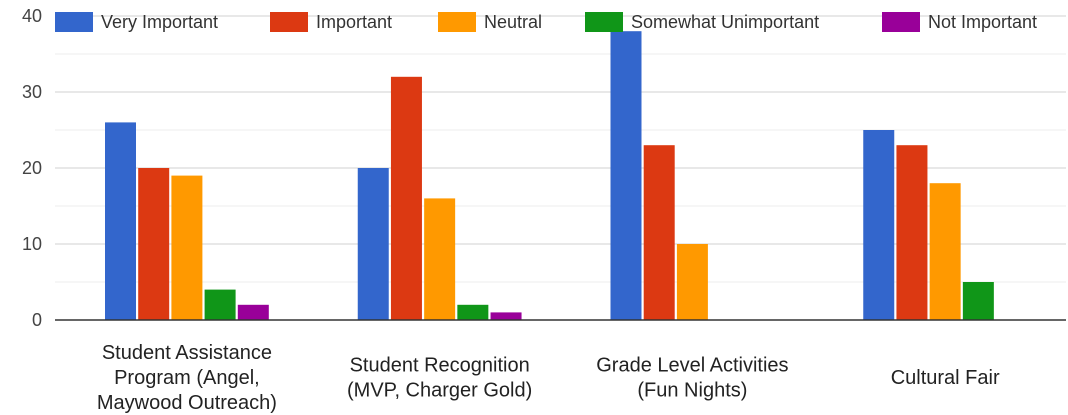  I want to click on legend-item-neutral: Neutral, so click(490, 22).